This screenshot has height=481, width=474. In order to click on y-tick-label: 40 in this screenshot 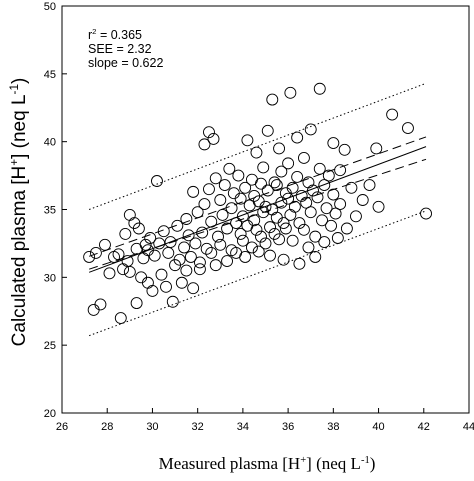, I will do `click(50, 143)`.